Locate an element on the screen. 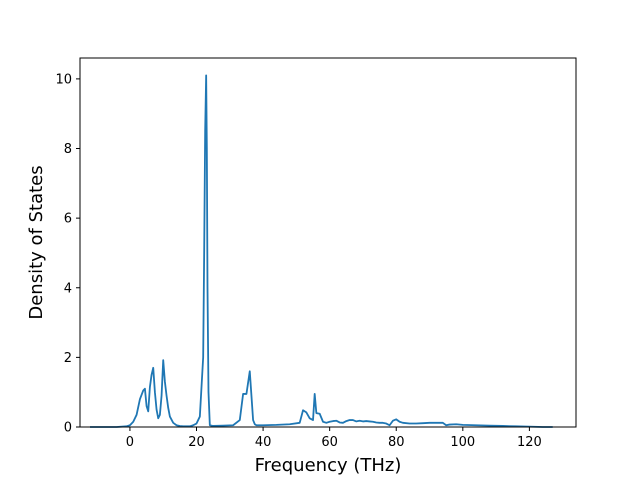 Image resolution: width=640 pixels, height=480 pixels. y-tick-label: 2 is located at coordinates (68, 358).